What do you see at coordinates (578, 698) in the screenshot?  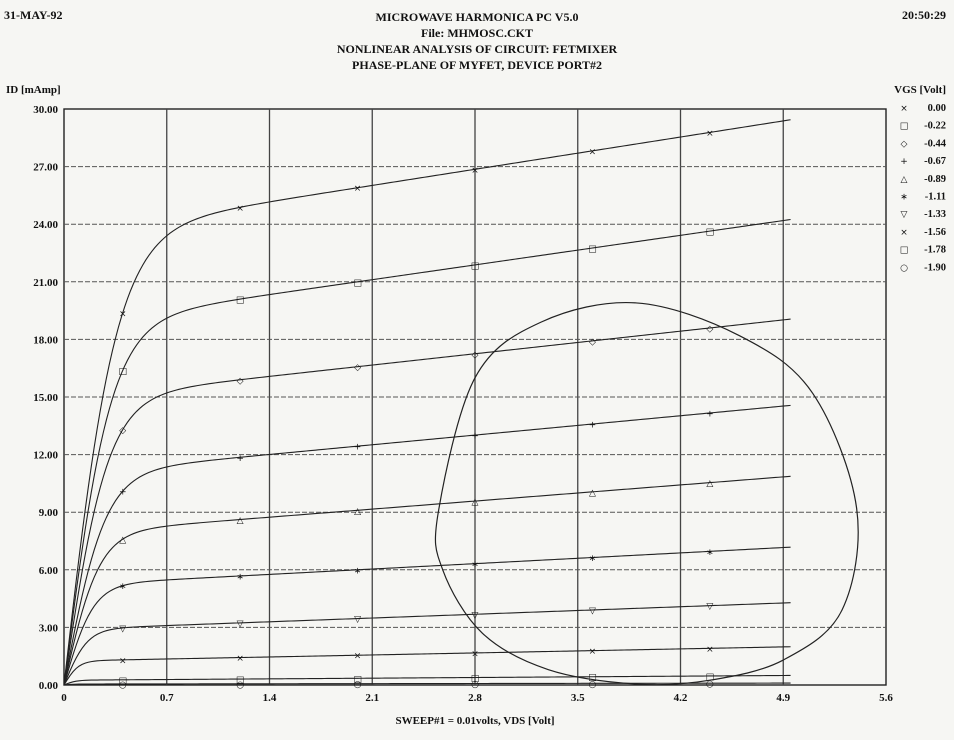 I see `x-tick-label: 3.5` at bounding box center [578, 698].